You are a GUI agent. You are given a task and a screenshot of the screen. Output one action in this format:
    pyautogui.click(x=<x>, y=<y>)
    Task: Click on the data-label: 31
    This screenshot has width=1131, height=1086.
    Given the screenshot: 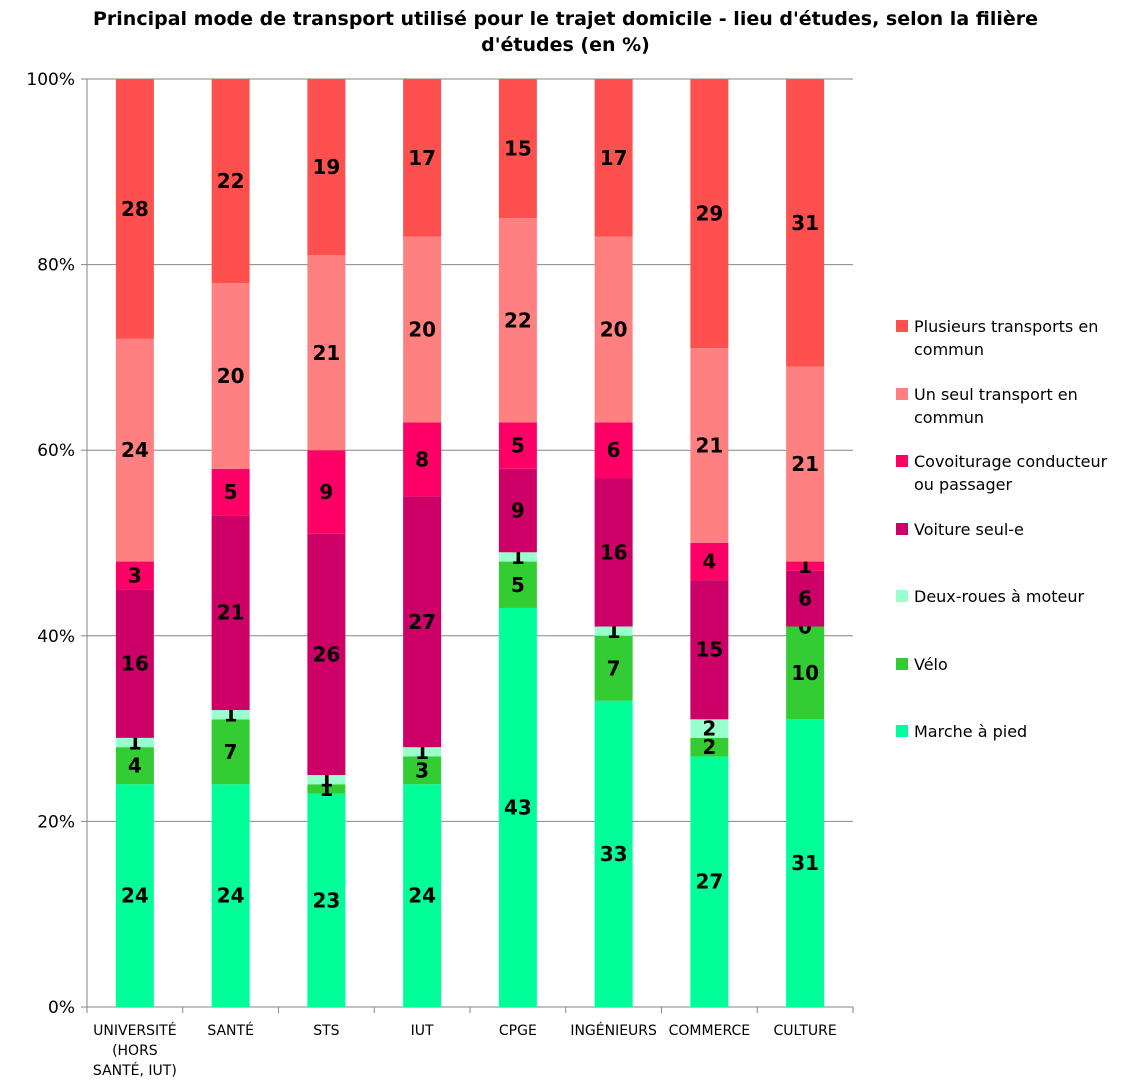 What is the action you would take?
    pyautogui.click(x=805, y=863)
    